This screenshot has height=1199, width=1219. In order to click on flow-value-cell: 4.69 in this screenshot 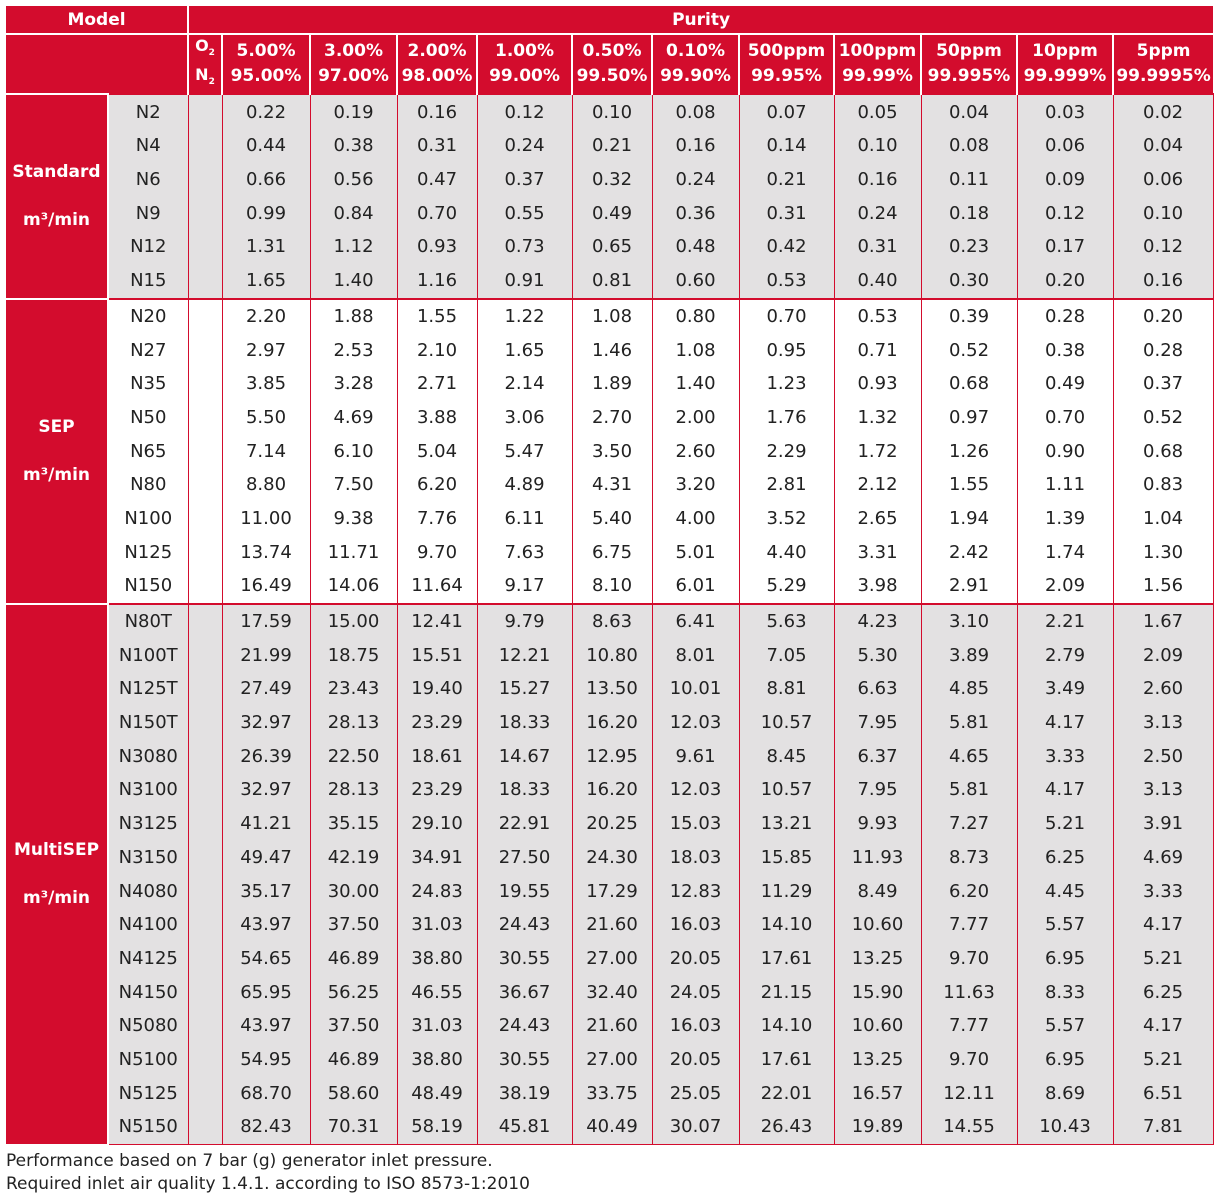, I will do `click(1163, 857)`.